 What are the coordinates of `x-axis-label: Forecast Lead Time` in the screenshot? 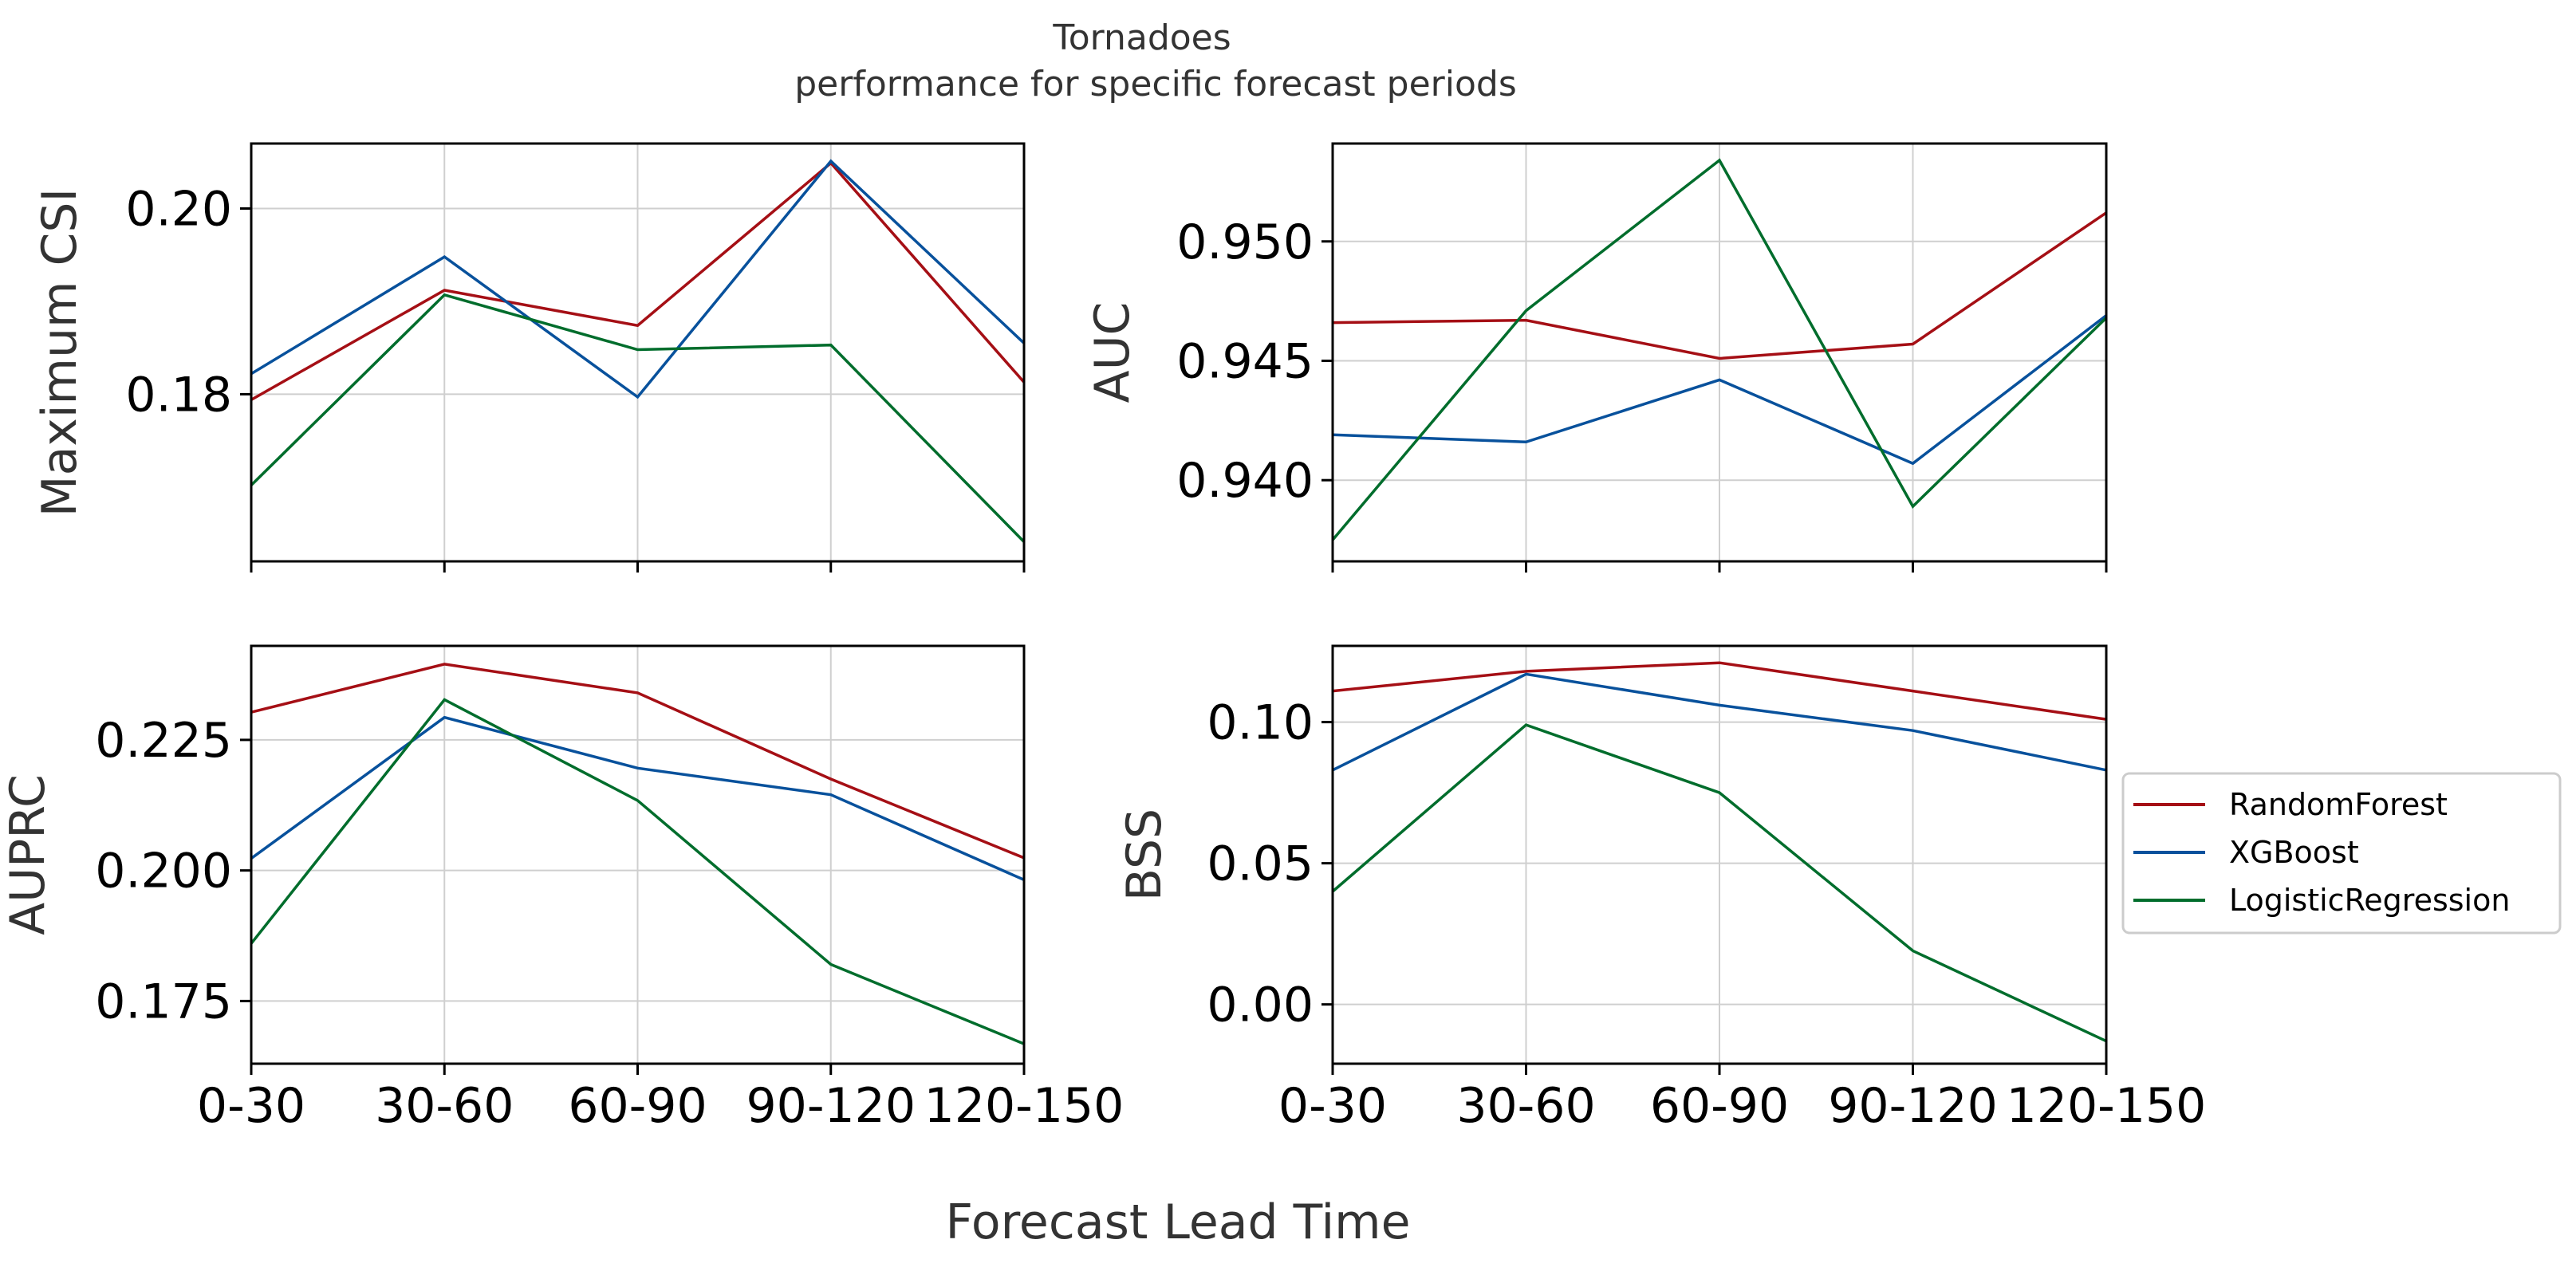 It's located at (1177, 1222).